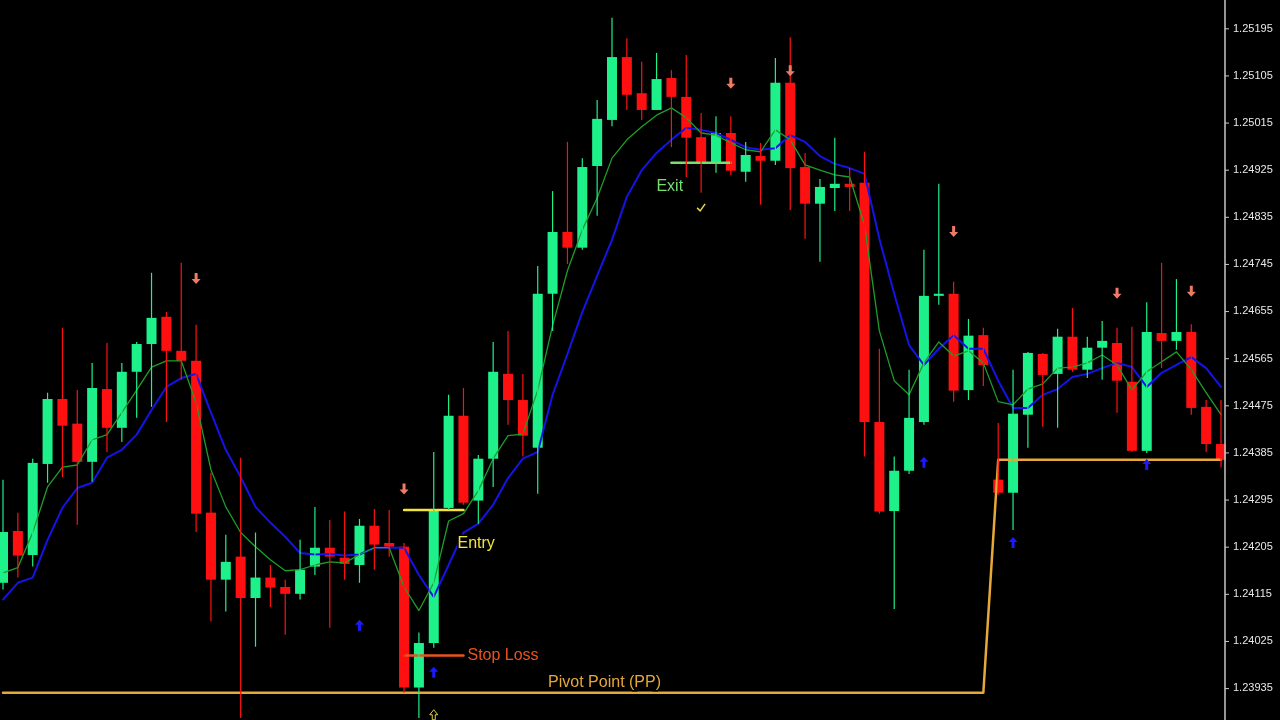 Image resolution: width=1280 pixels, height=720 pixels. Describe the element at coordinates (1253, 687) in the screenshot. I see `y-tick-label: 1.23935` at that location.